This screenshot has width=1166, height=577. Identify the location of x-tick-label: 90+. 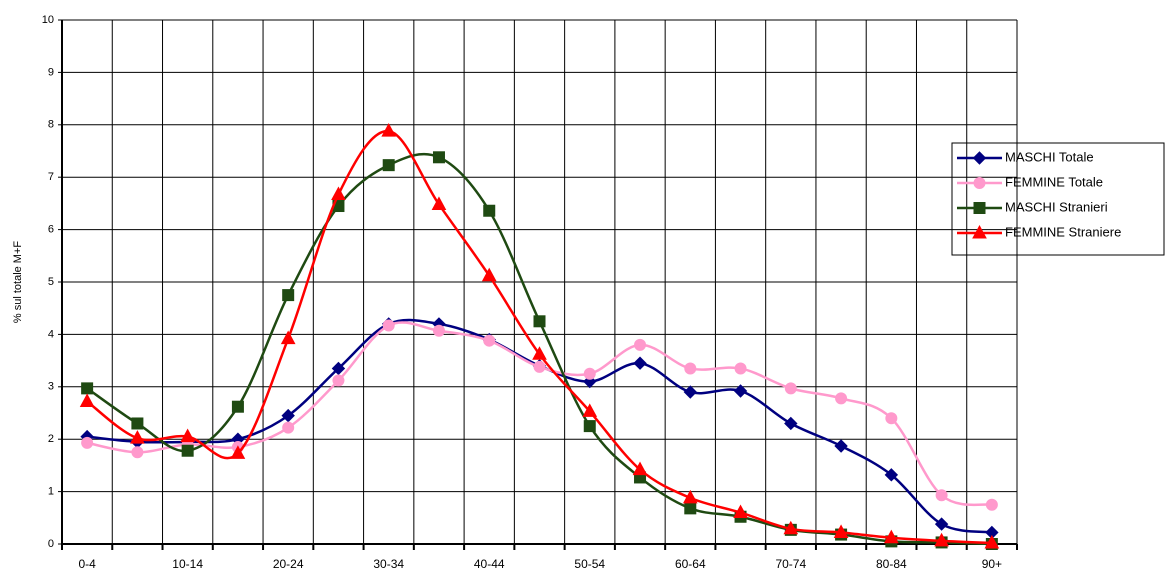
(992, 564).